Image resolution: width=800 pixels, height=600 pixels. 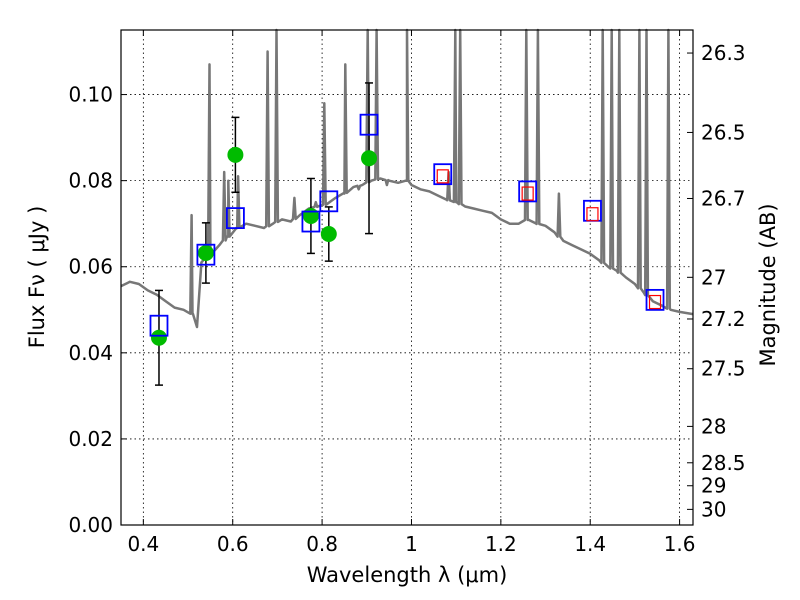 I want to click on y-tick-label: 0.04, so click(x=90, y=353).